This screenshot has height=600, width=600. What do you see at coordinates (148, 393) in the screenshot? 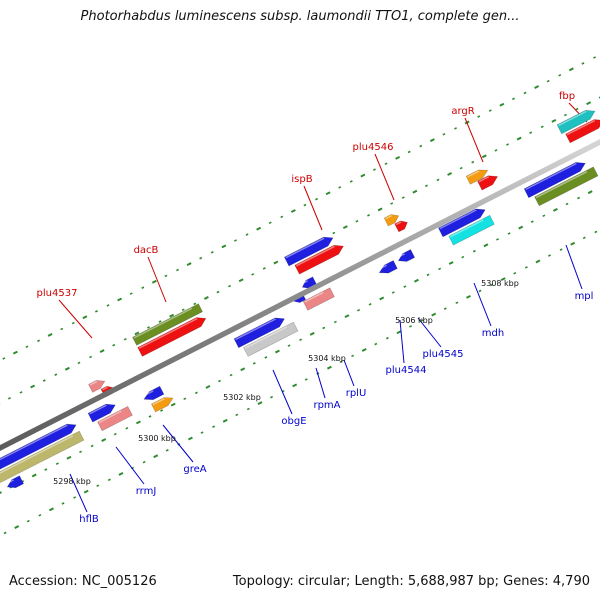
I see `greA-feature-highlight` at bounding box center [148, 393].